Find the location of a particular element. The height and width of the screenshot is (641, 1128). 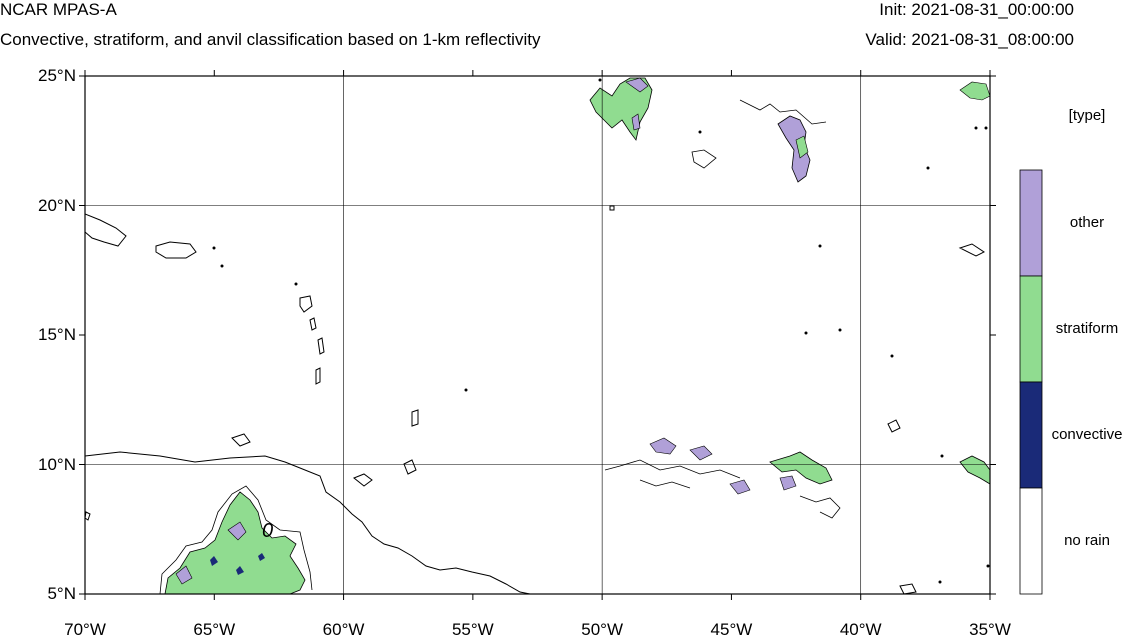

precip-region-itcz-other is located at coordinates (723, 466).